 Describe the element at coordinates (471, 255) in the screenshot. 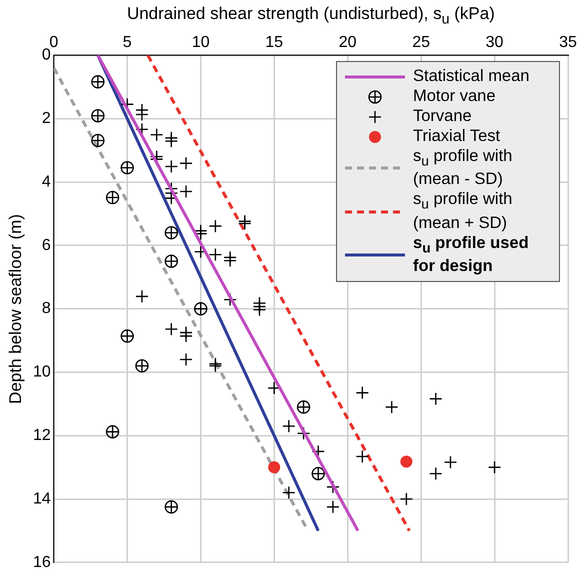

I see `legend-label: s$_{u}$ profile used for design` at that location.